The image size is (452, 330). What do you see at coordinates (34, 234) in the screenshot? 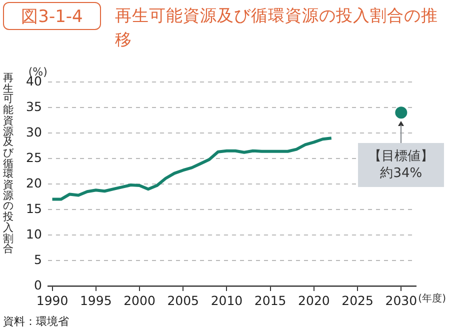
I see `y-tick-label: 10` at bounding box center [34, 234].